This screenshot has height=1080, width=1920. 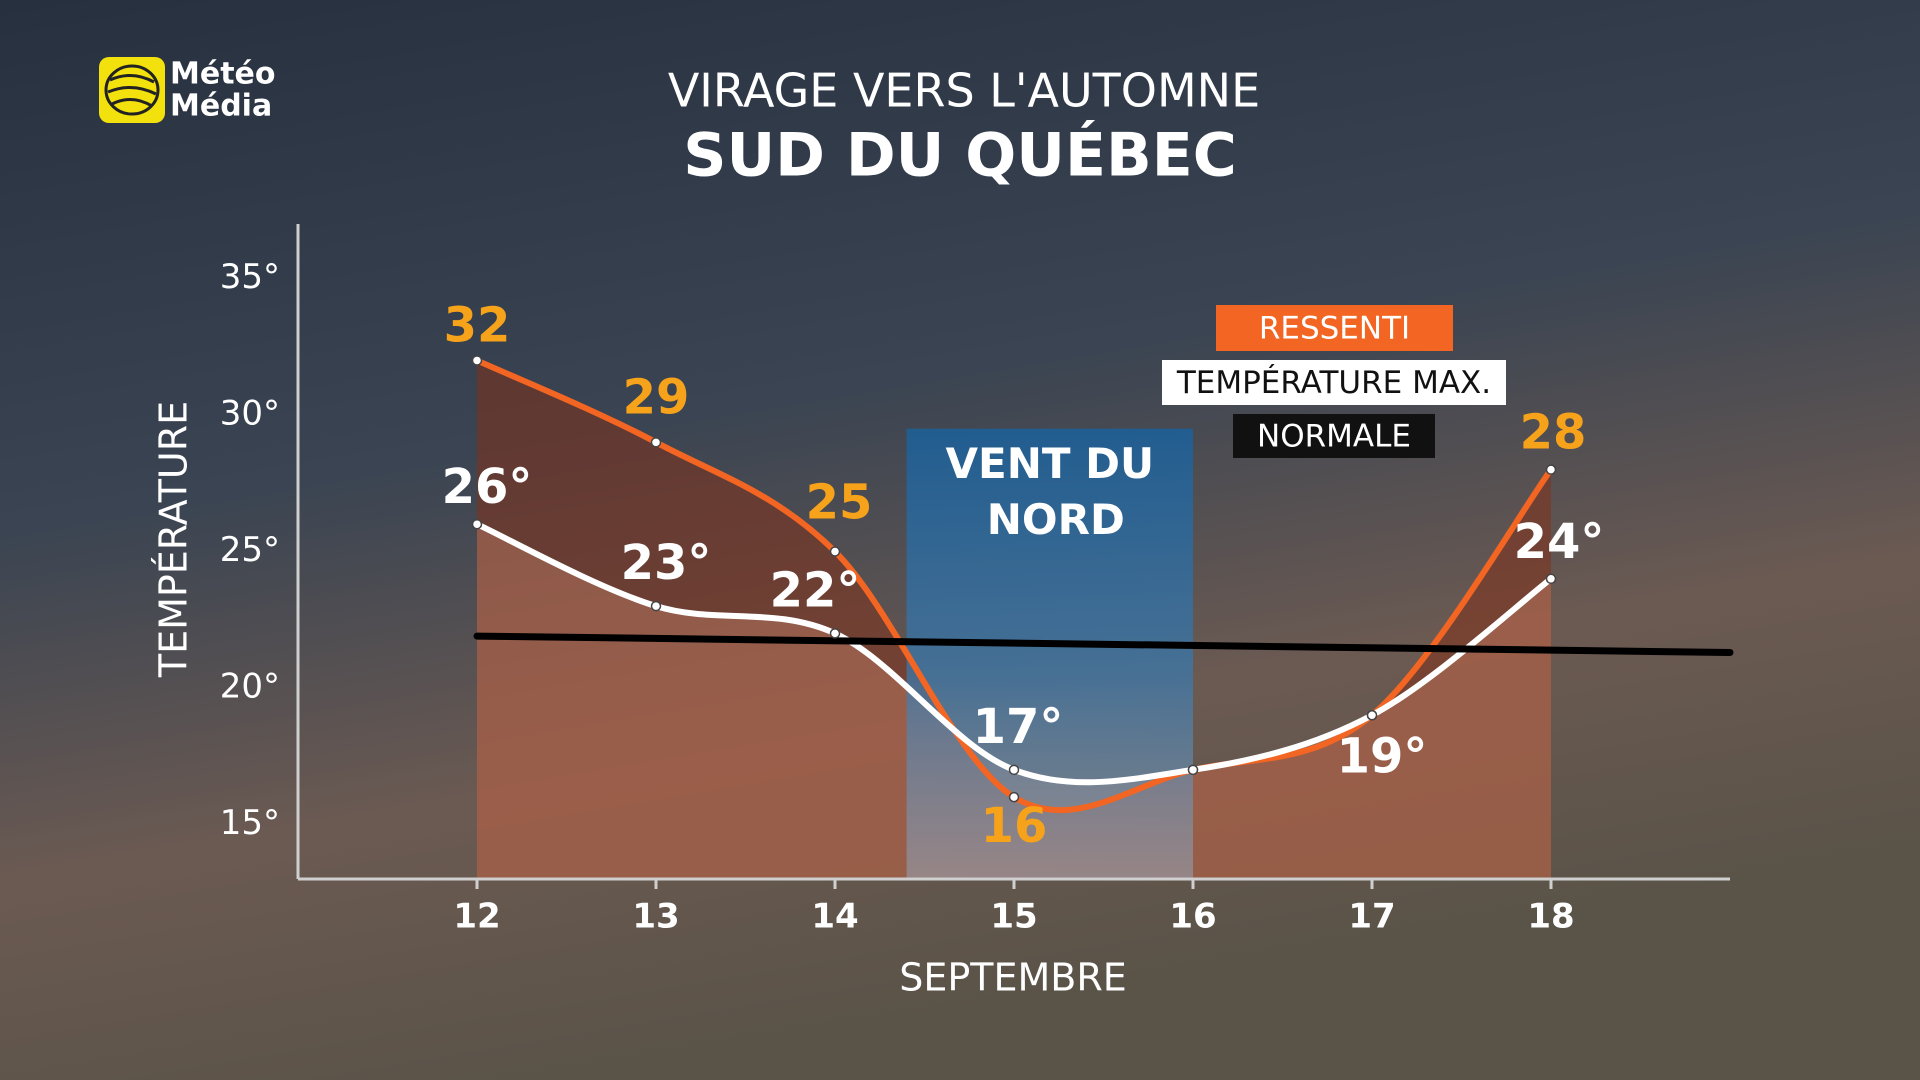 I want to click on x-tick-label: 17, so click(x=1371, y=917).